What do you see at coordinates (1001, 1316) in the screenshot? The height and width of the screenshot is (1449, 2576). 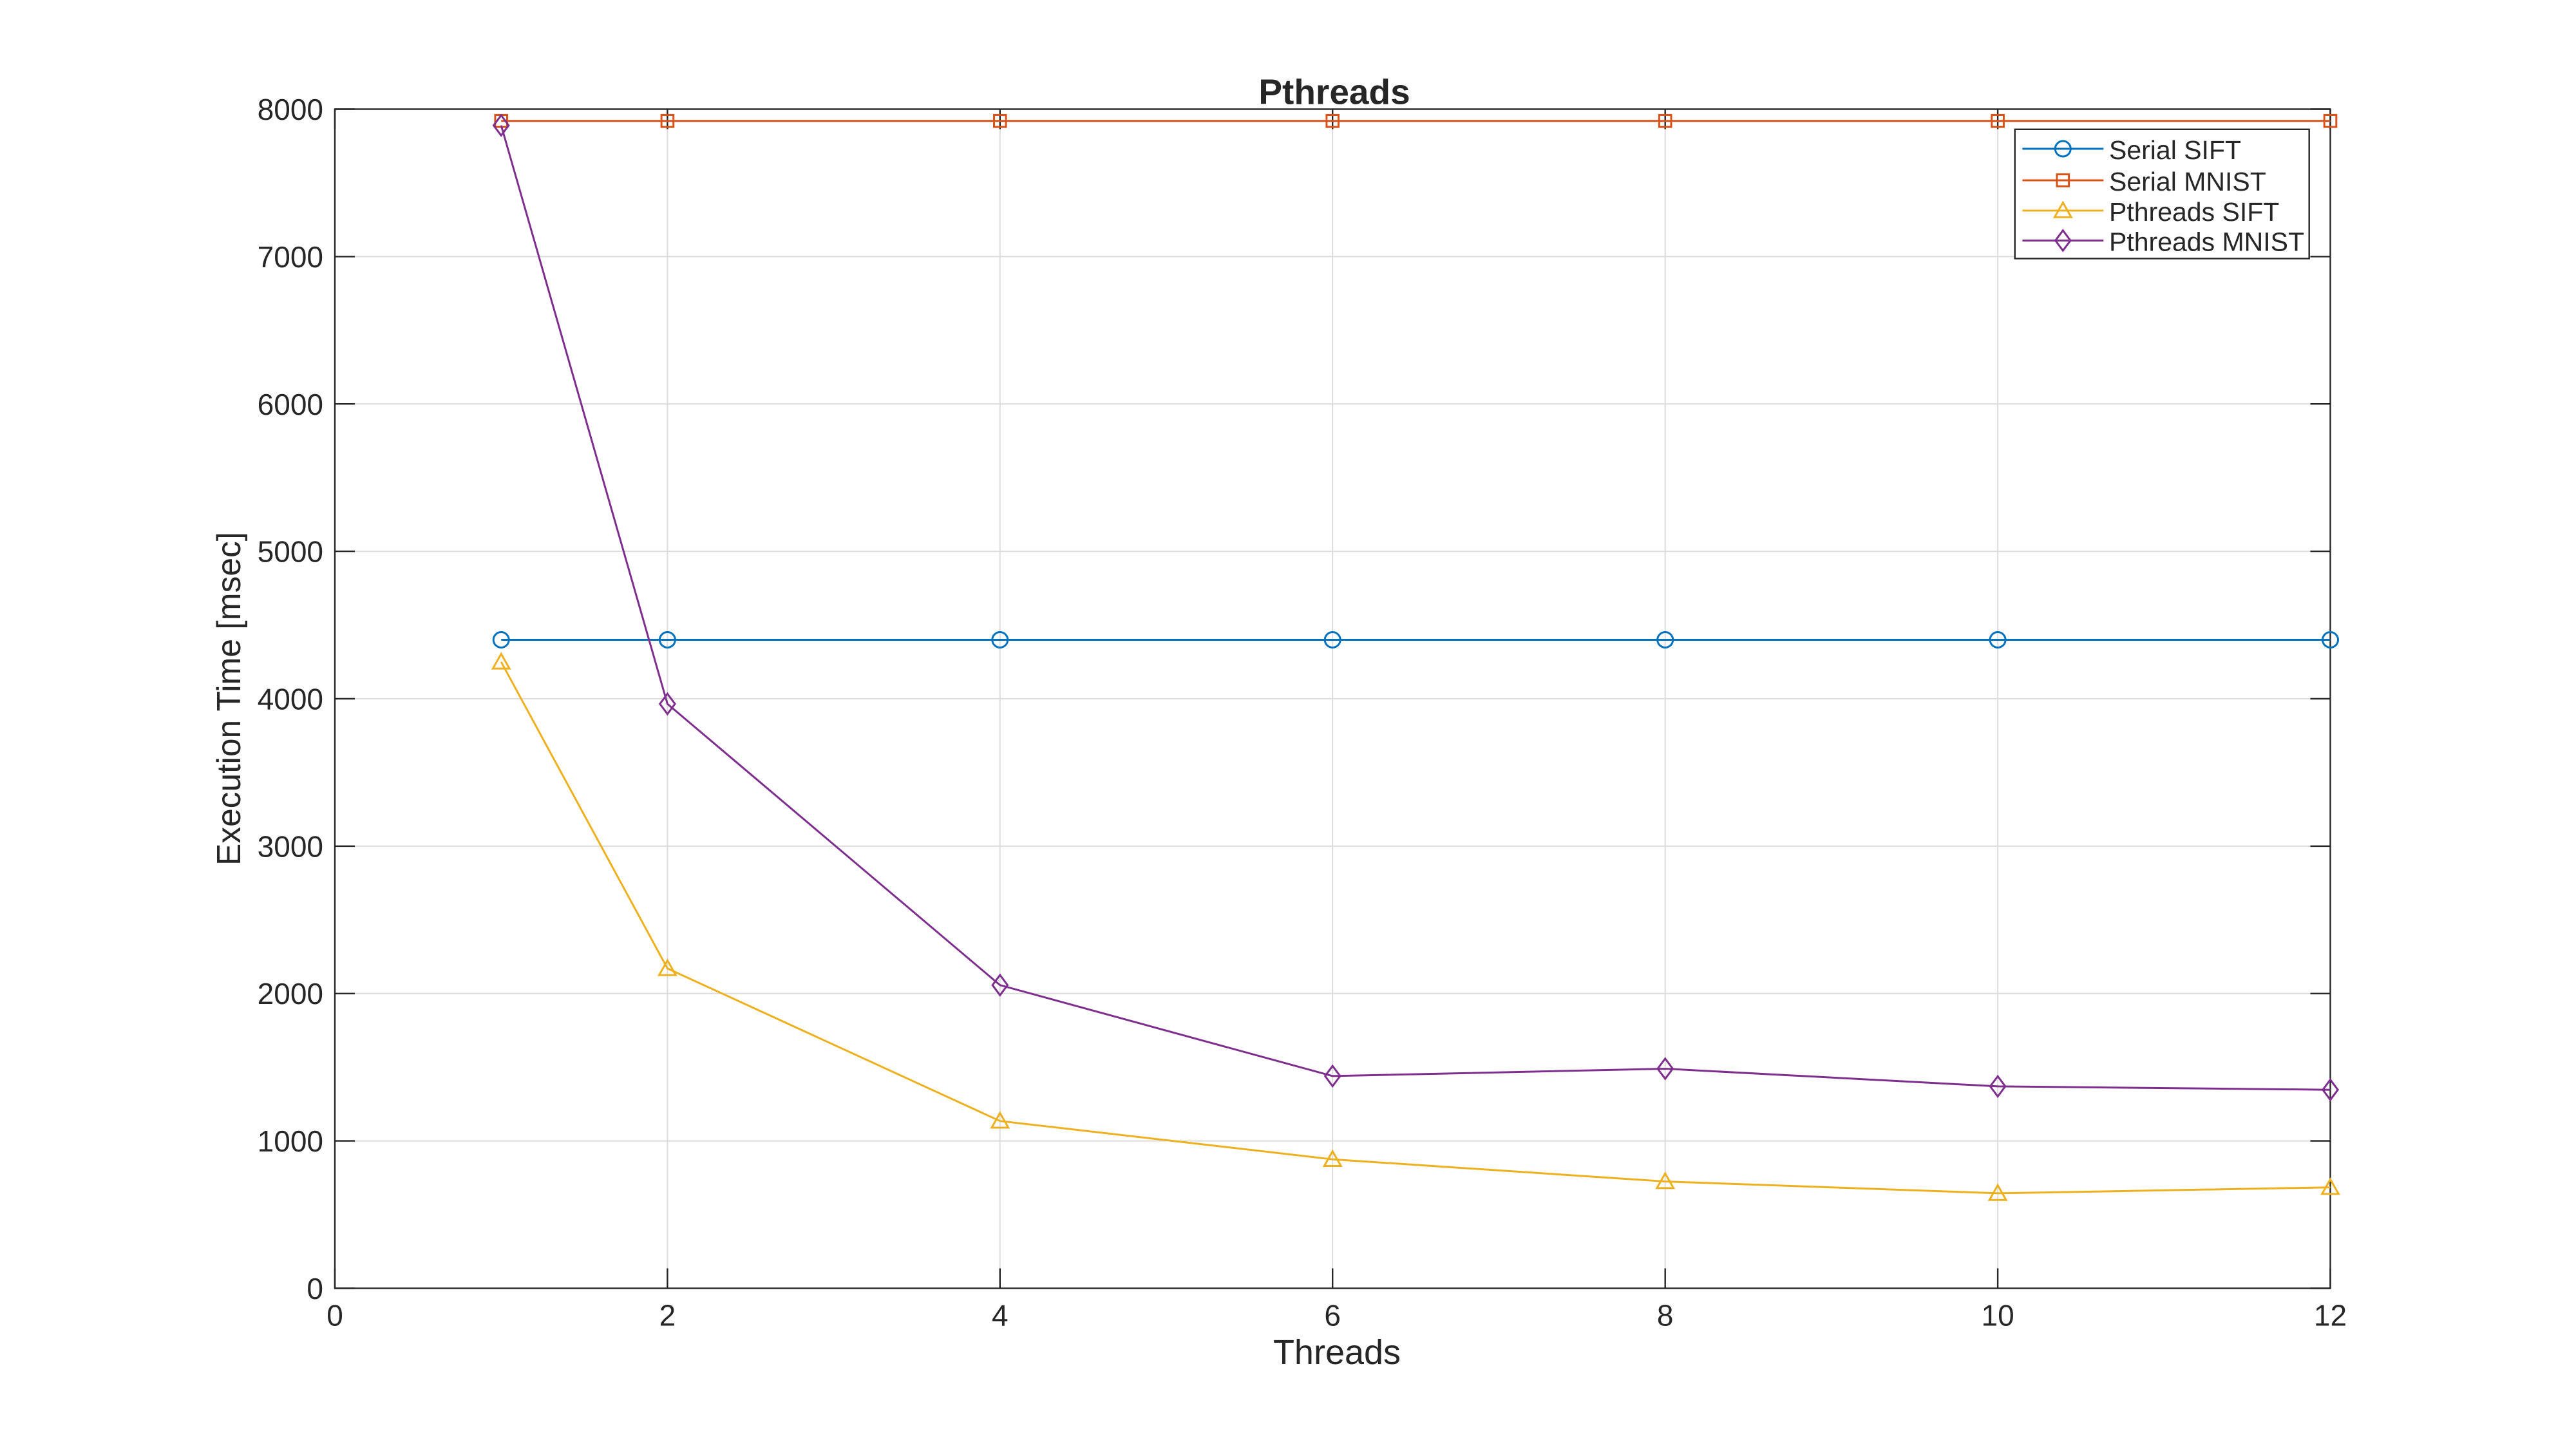 I see `svg-text: 4` at bounding box center [1001, 1316].